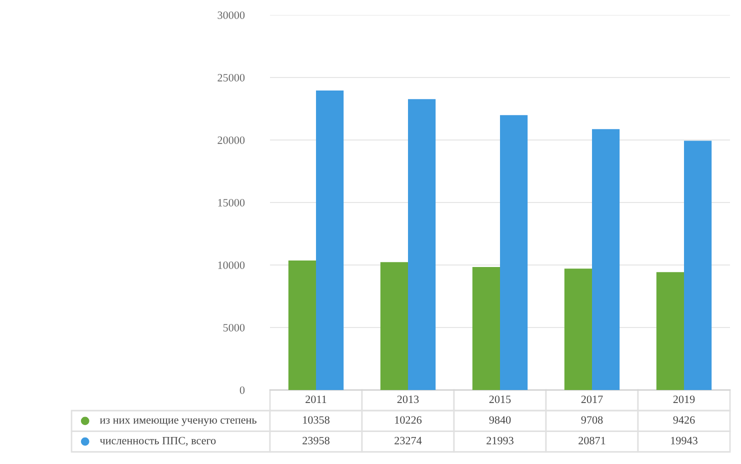  I want to click on data-label: 23958, so click(316, 440).